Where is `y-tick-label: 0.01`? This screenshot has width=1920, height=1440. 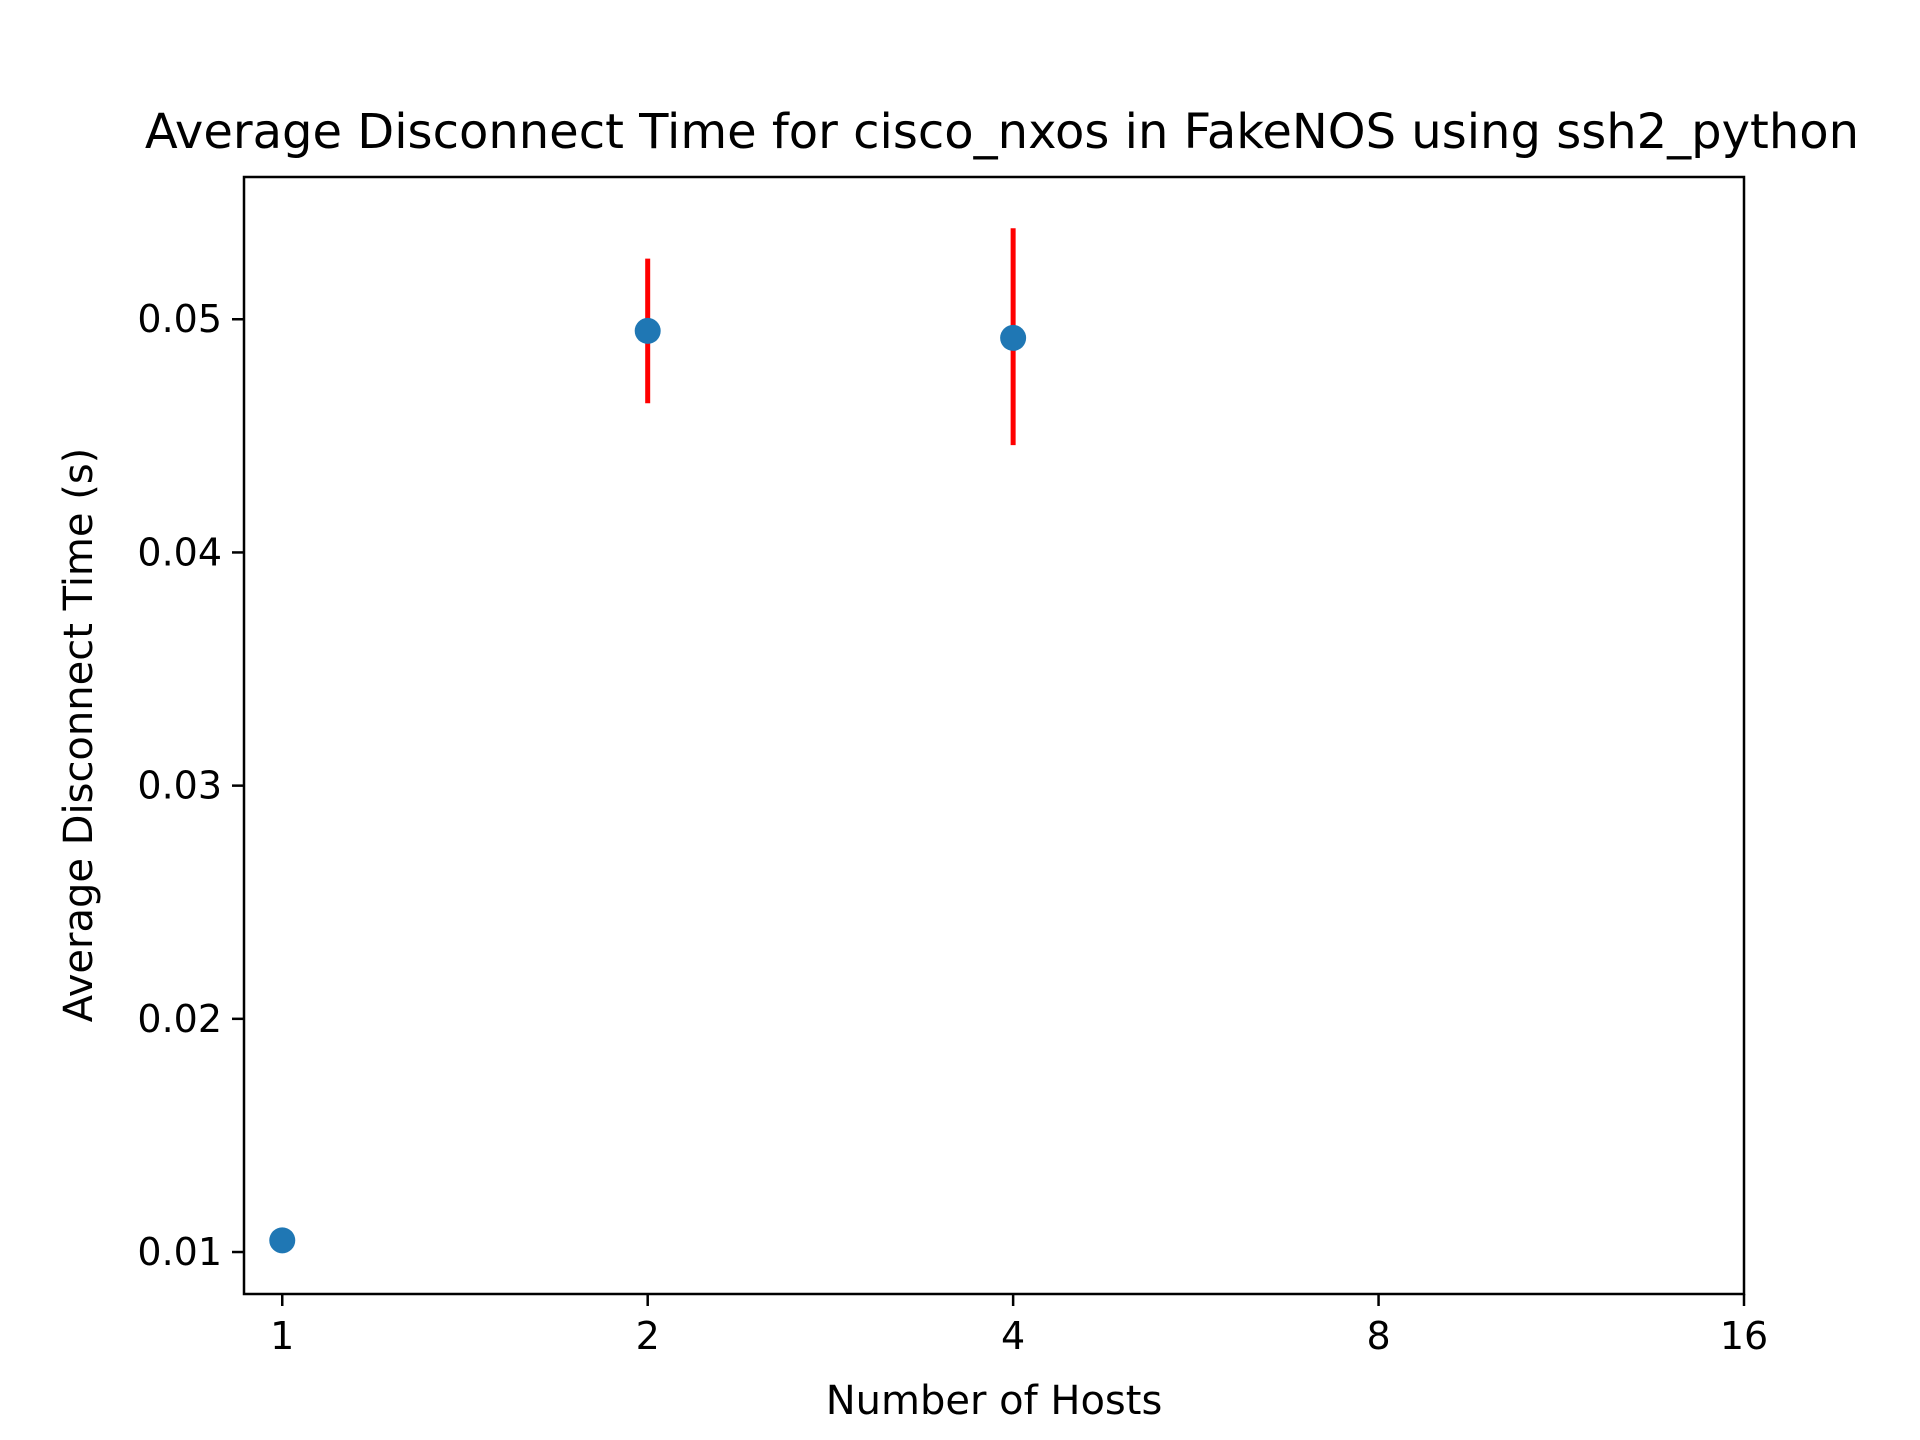 y-tick-label: 0.01 is located at coordinates (179, 1252).